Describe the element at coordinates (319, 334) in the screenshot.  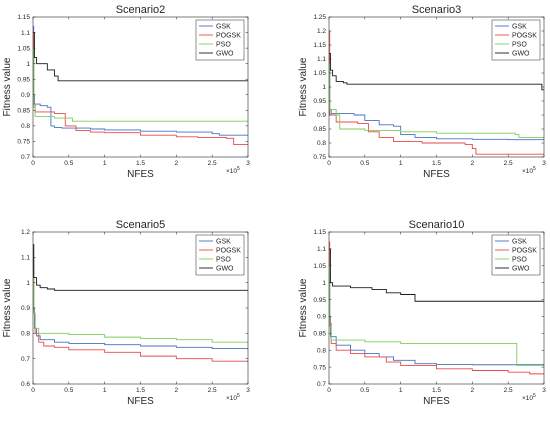
I see `y-tick-label: 0.85` at that location.